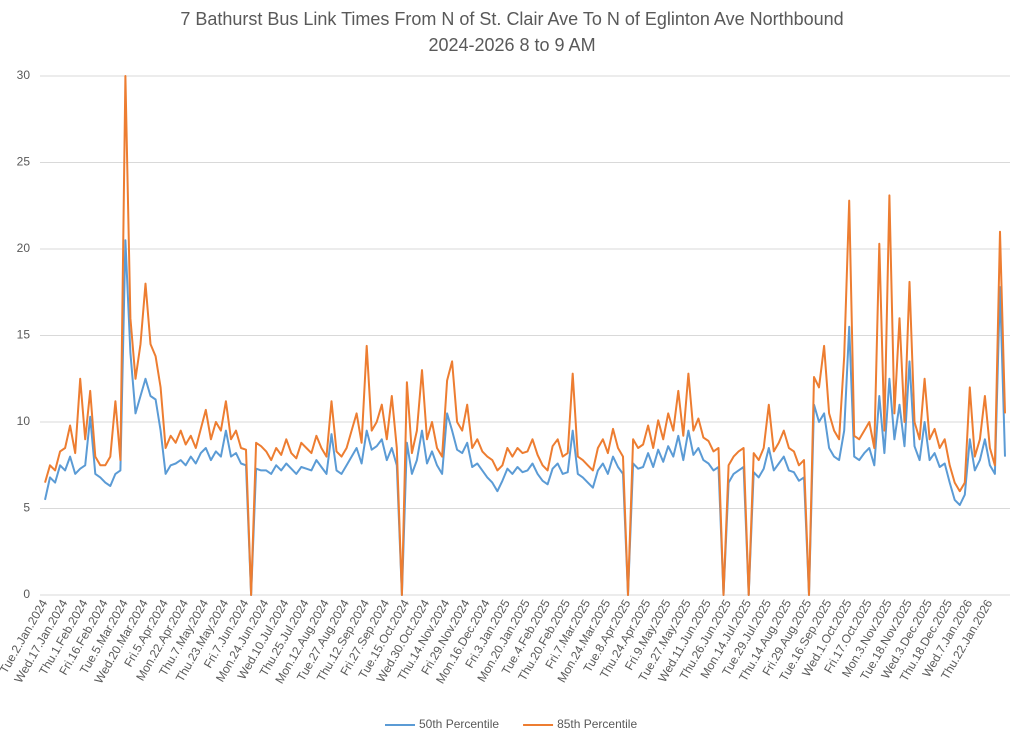  Describe the element at coordinates (24, 335) in the screenshot. I see `y-tick-label: 15` at that location.